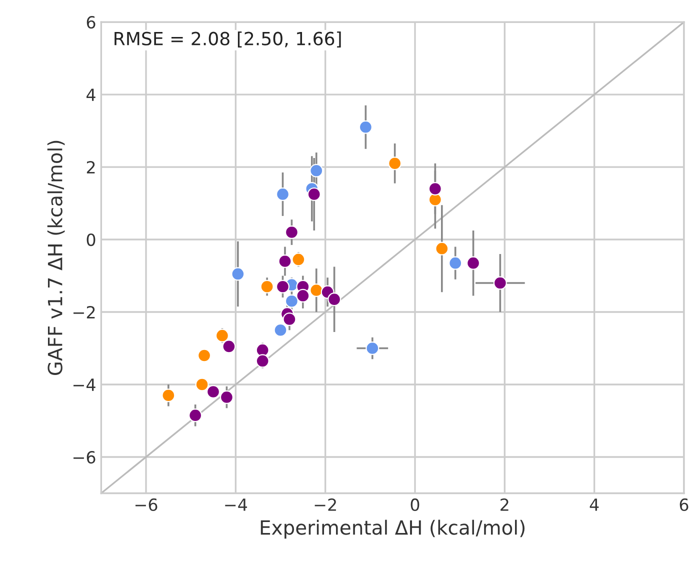 This screenshot has width=693, height=565. Describe the element at coordinates (684, 505) in the screenshot. I see `x-tick-label: 6` at that location.